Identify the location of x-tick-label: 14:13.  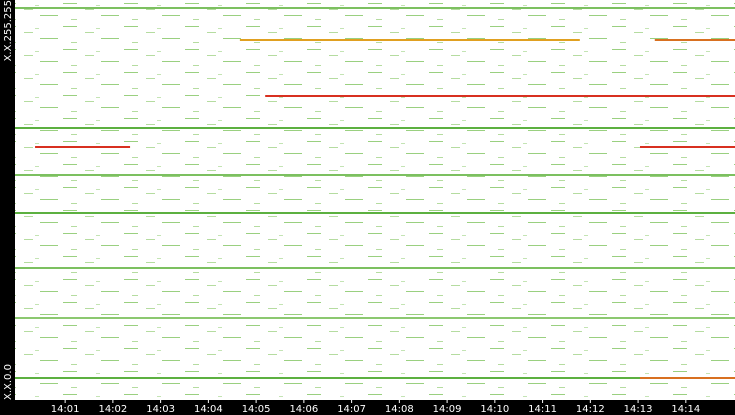
(638, 409).